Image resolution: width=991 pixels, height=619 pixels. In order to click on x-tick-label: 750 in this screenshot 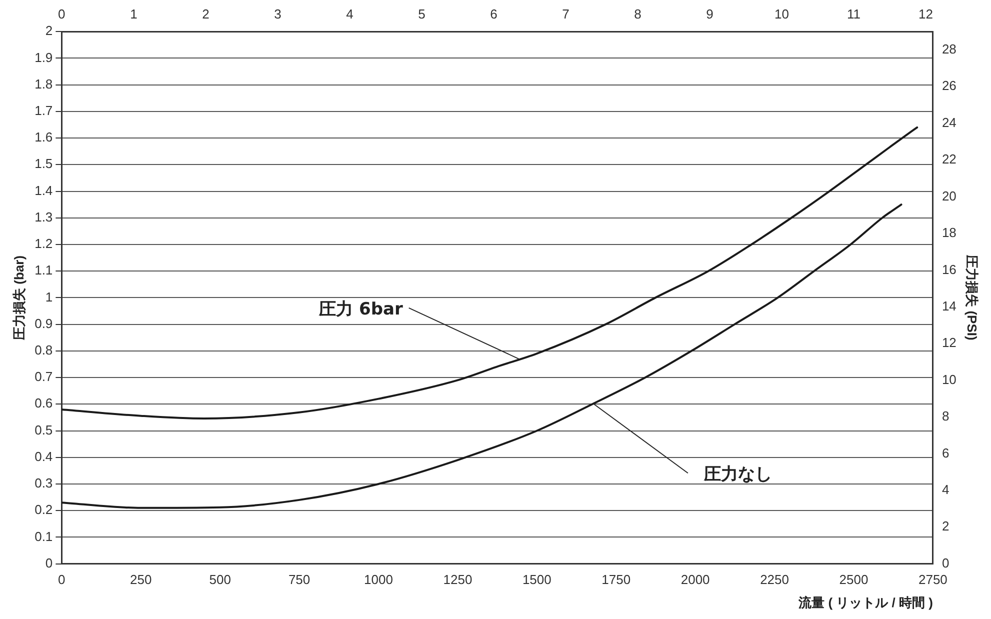, I will do `click(299, 580)`.